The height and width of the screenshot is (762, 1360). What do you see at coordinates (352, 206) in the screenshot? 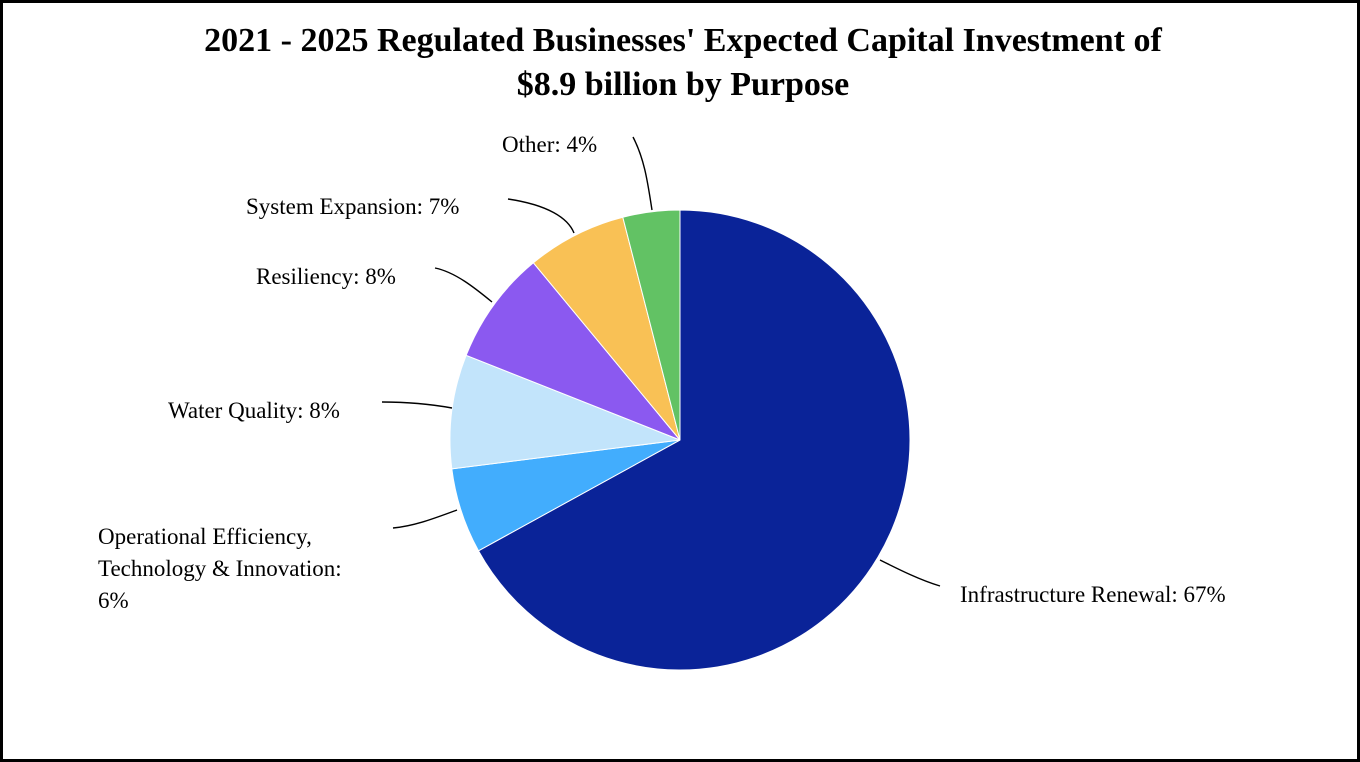
I see `slice-label-system-expansion: System Expansion: 7%` at bounding box center [352, 206].